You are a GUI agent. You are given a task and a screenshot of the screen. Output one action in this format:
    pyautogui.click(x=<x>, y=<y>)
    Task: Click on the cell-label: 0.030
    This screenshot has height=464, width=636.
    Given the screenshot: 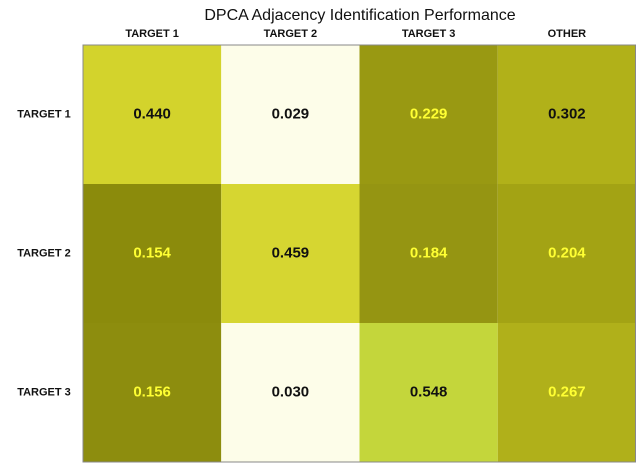 What is the action you would take?
    pyautogui.click(x=291, y=391)
    